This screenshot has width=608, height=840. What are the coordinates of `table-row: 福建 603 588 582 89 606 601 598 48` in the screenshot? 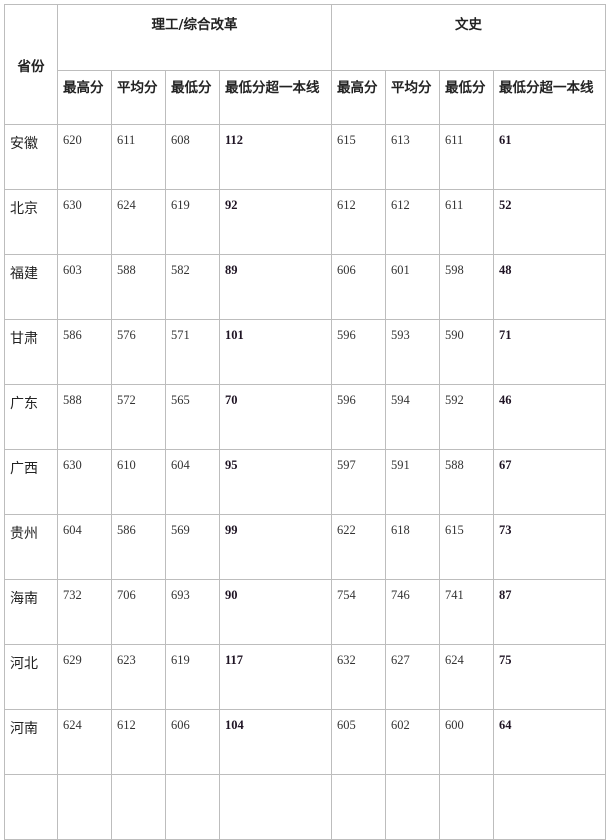 It's located at (305, 287).